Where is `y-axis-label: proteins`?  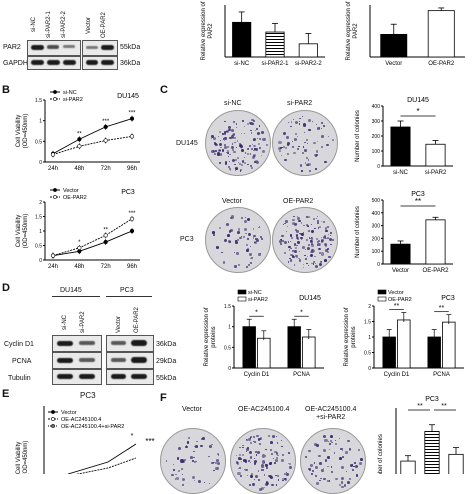 y-axis-label: proteins is located at coordinates (354, 336).